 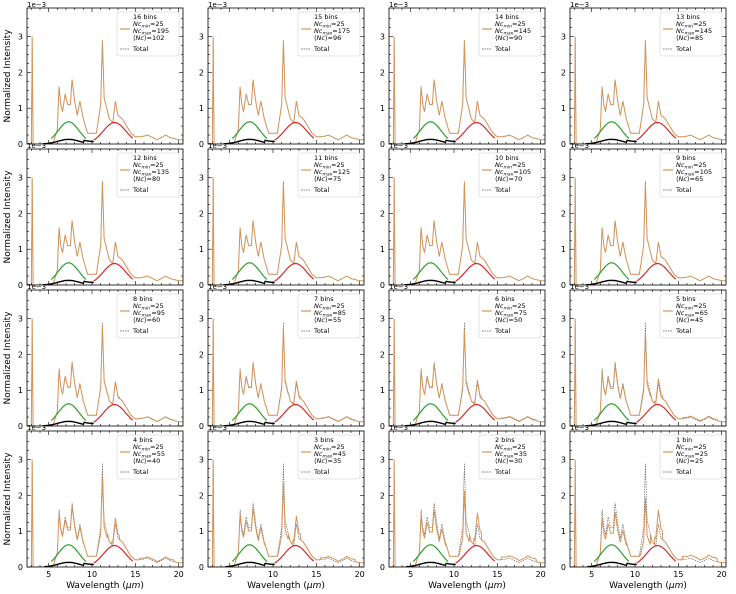 I want to click on legend-bins-label: 1 bin, so click(x=684, y=440).